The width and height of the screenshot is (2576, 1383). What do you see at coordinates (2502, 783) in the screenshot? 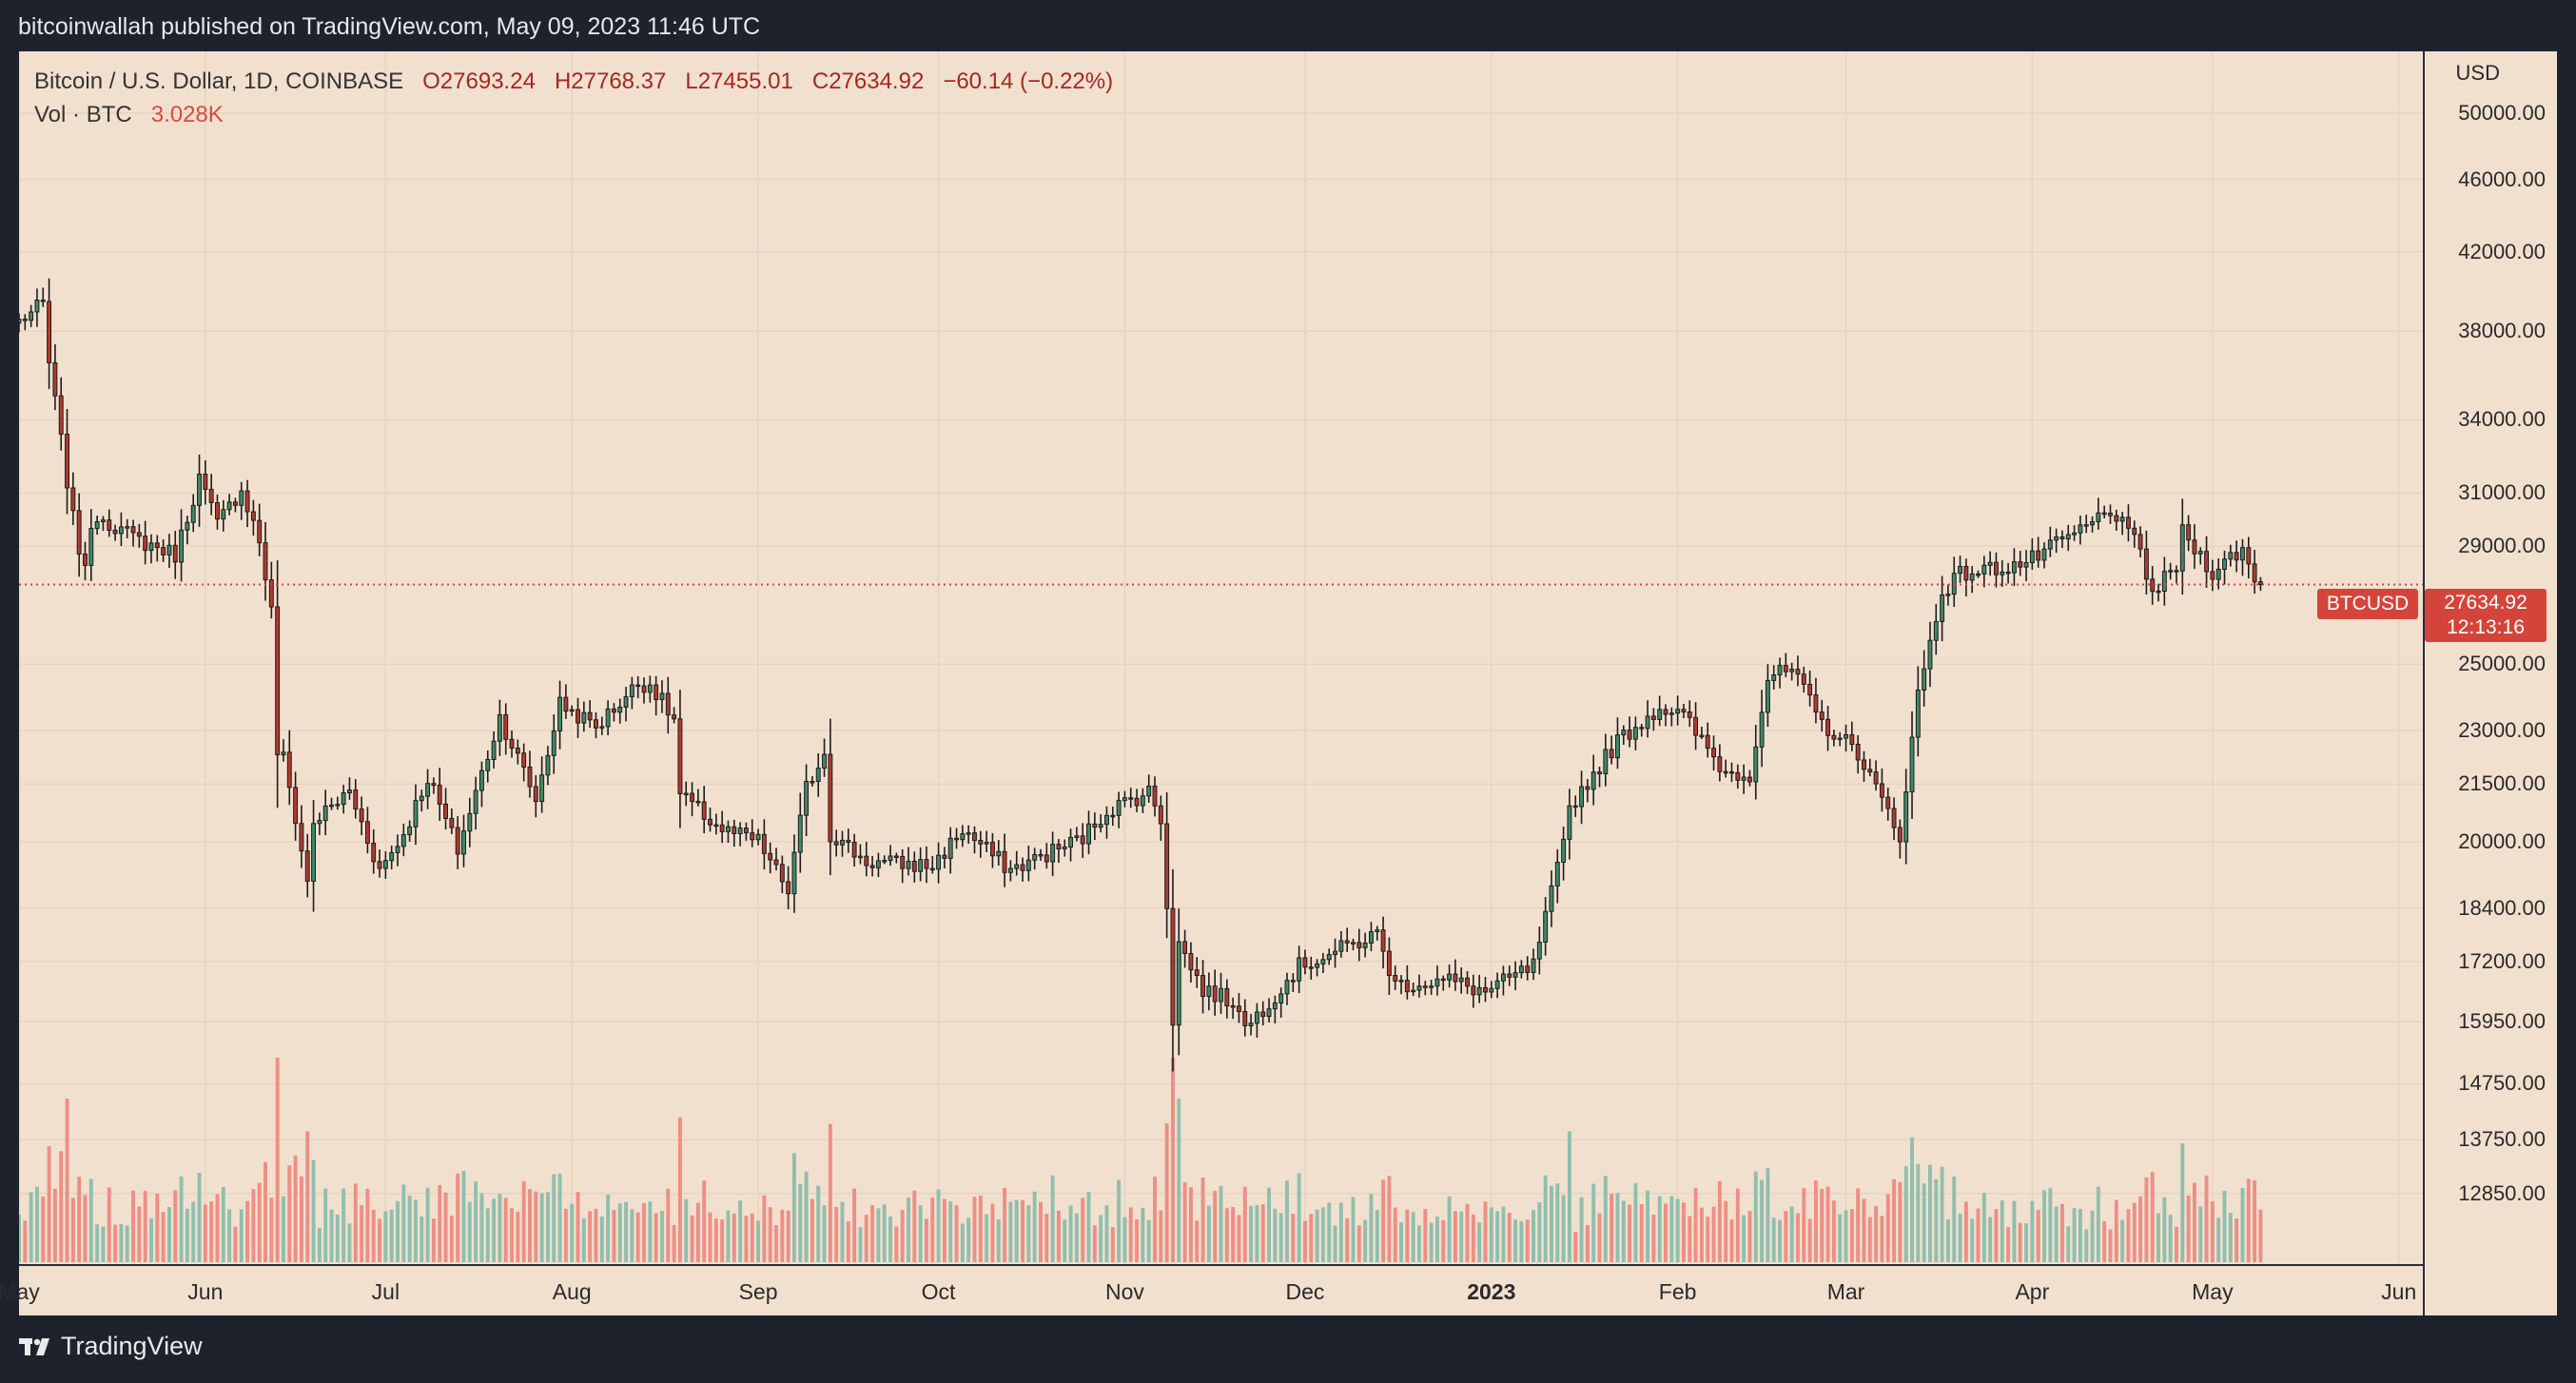
I see `price-tick-label: 21500.00` at bounding box center [2502, 783].